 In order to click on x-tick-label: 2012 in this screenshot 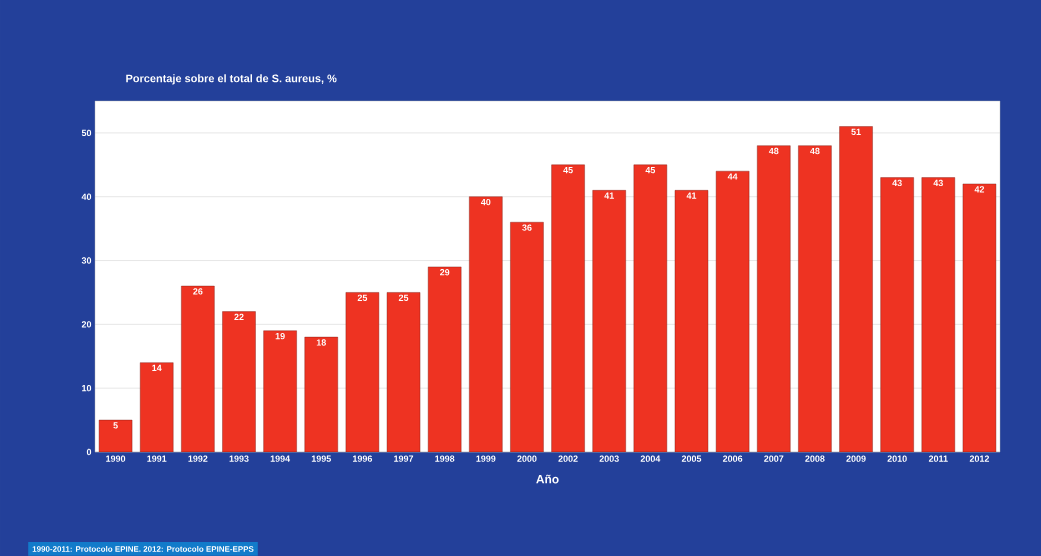, I will do `click(979, 458)`.